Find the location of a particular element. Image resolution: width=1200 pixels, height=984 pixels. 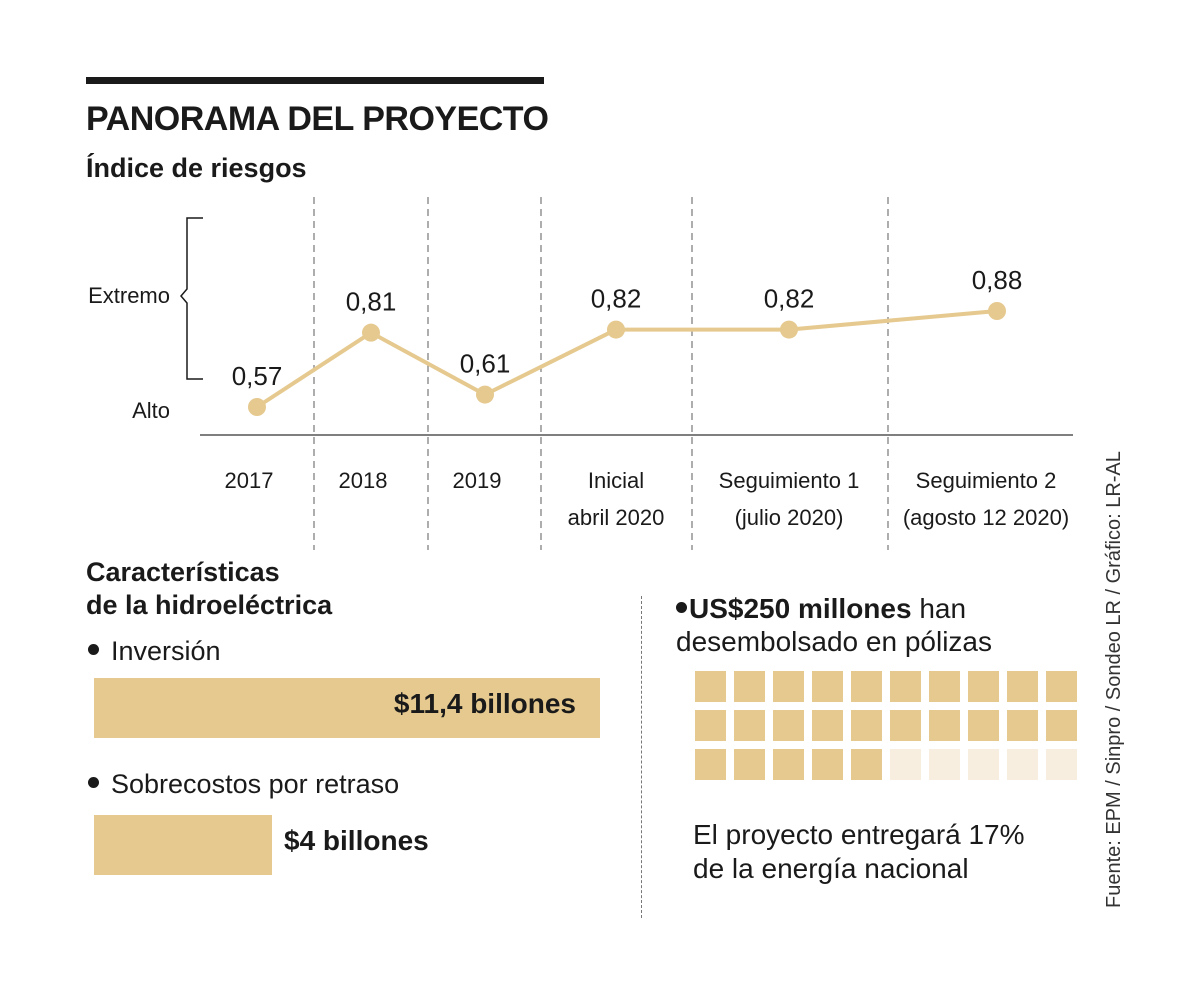

policies-amount: US$250 millones is located at coordinates (800, 608).